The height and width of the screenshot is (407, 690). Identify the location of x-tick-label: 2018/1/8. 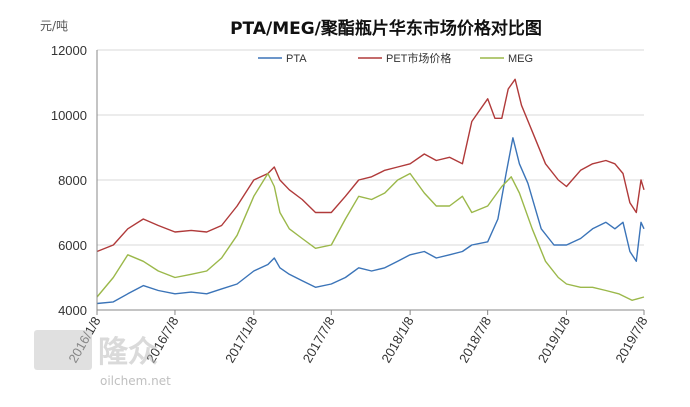
(397, 339).